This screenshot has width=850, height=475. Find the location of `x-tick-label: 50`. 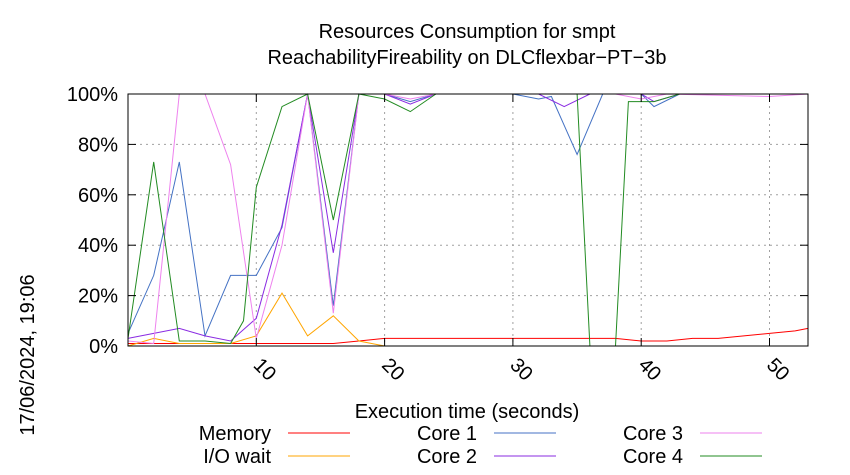

x-tick-label: 50 is located at coordinates (777, 369).